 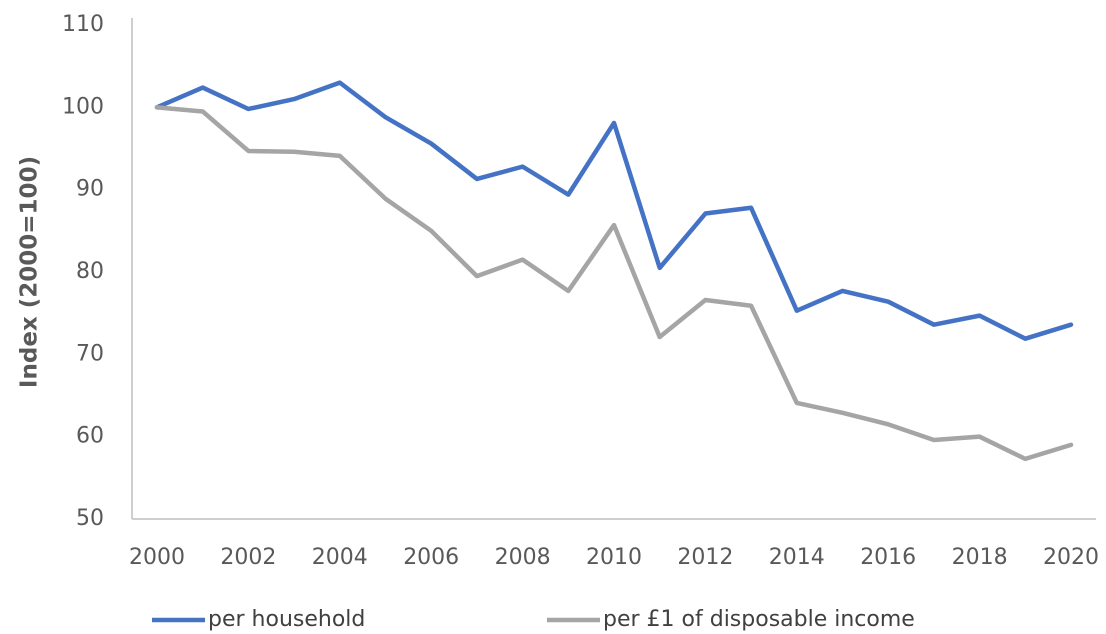 What do you see at coordinates (797, 557) in the screenshot?
I see `x-tick-label: 2014` at bounding box center [797, 557].